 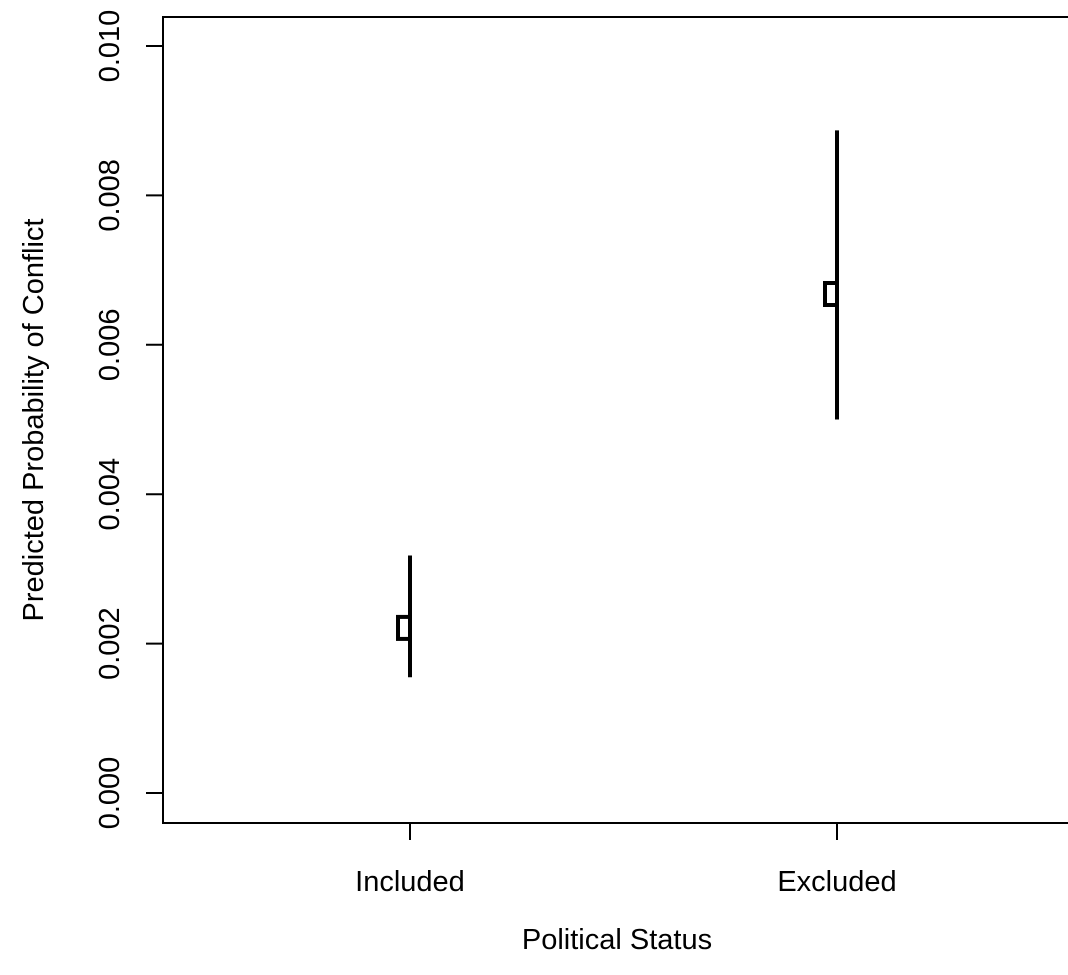 What do you see at coordinates (617, 940) in the screenshot?
I see `x-axis-title: Political Status` at bounding box center [617, 940].